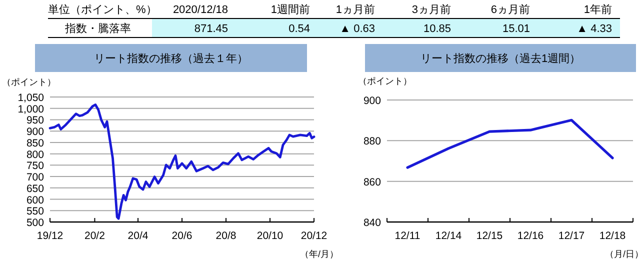 The height and width of the screenshot is (266, 640). I want to click on x-tick-label: 19/12, so click(50, 236).